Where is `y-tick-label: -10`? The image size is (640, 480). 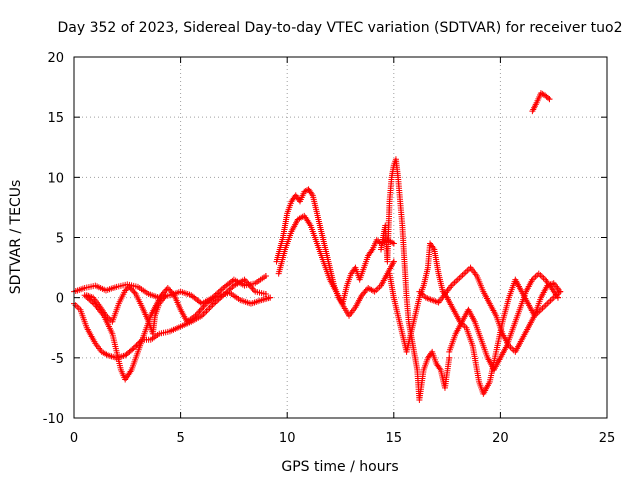 y-tick-label: -10 is located at coordinates (53, 419).